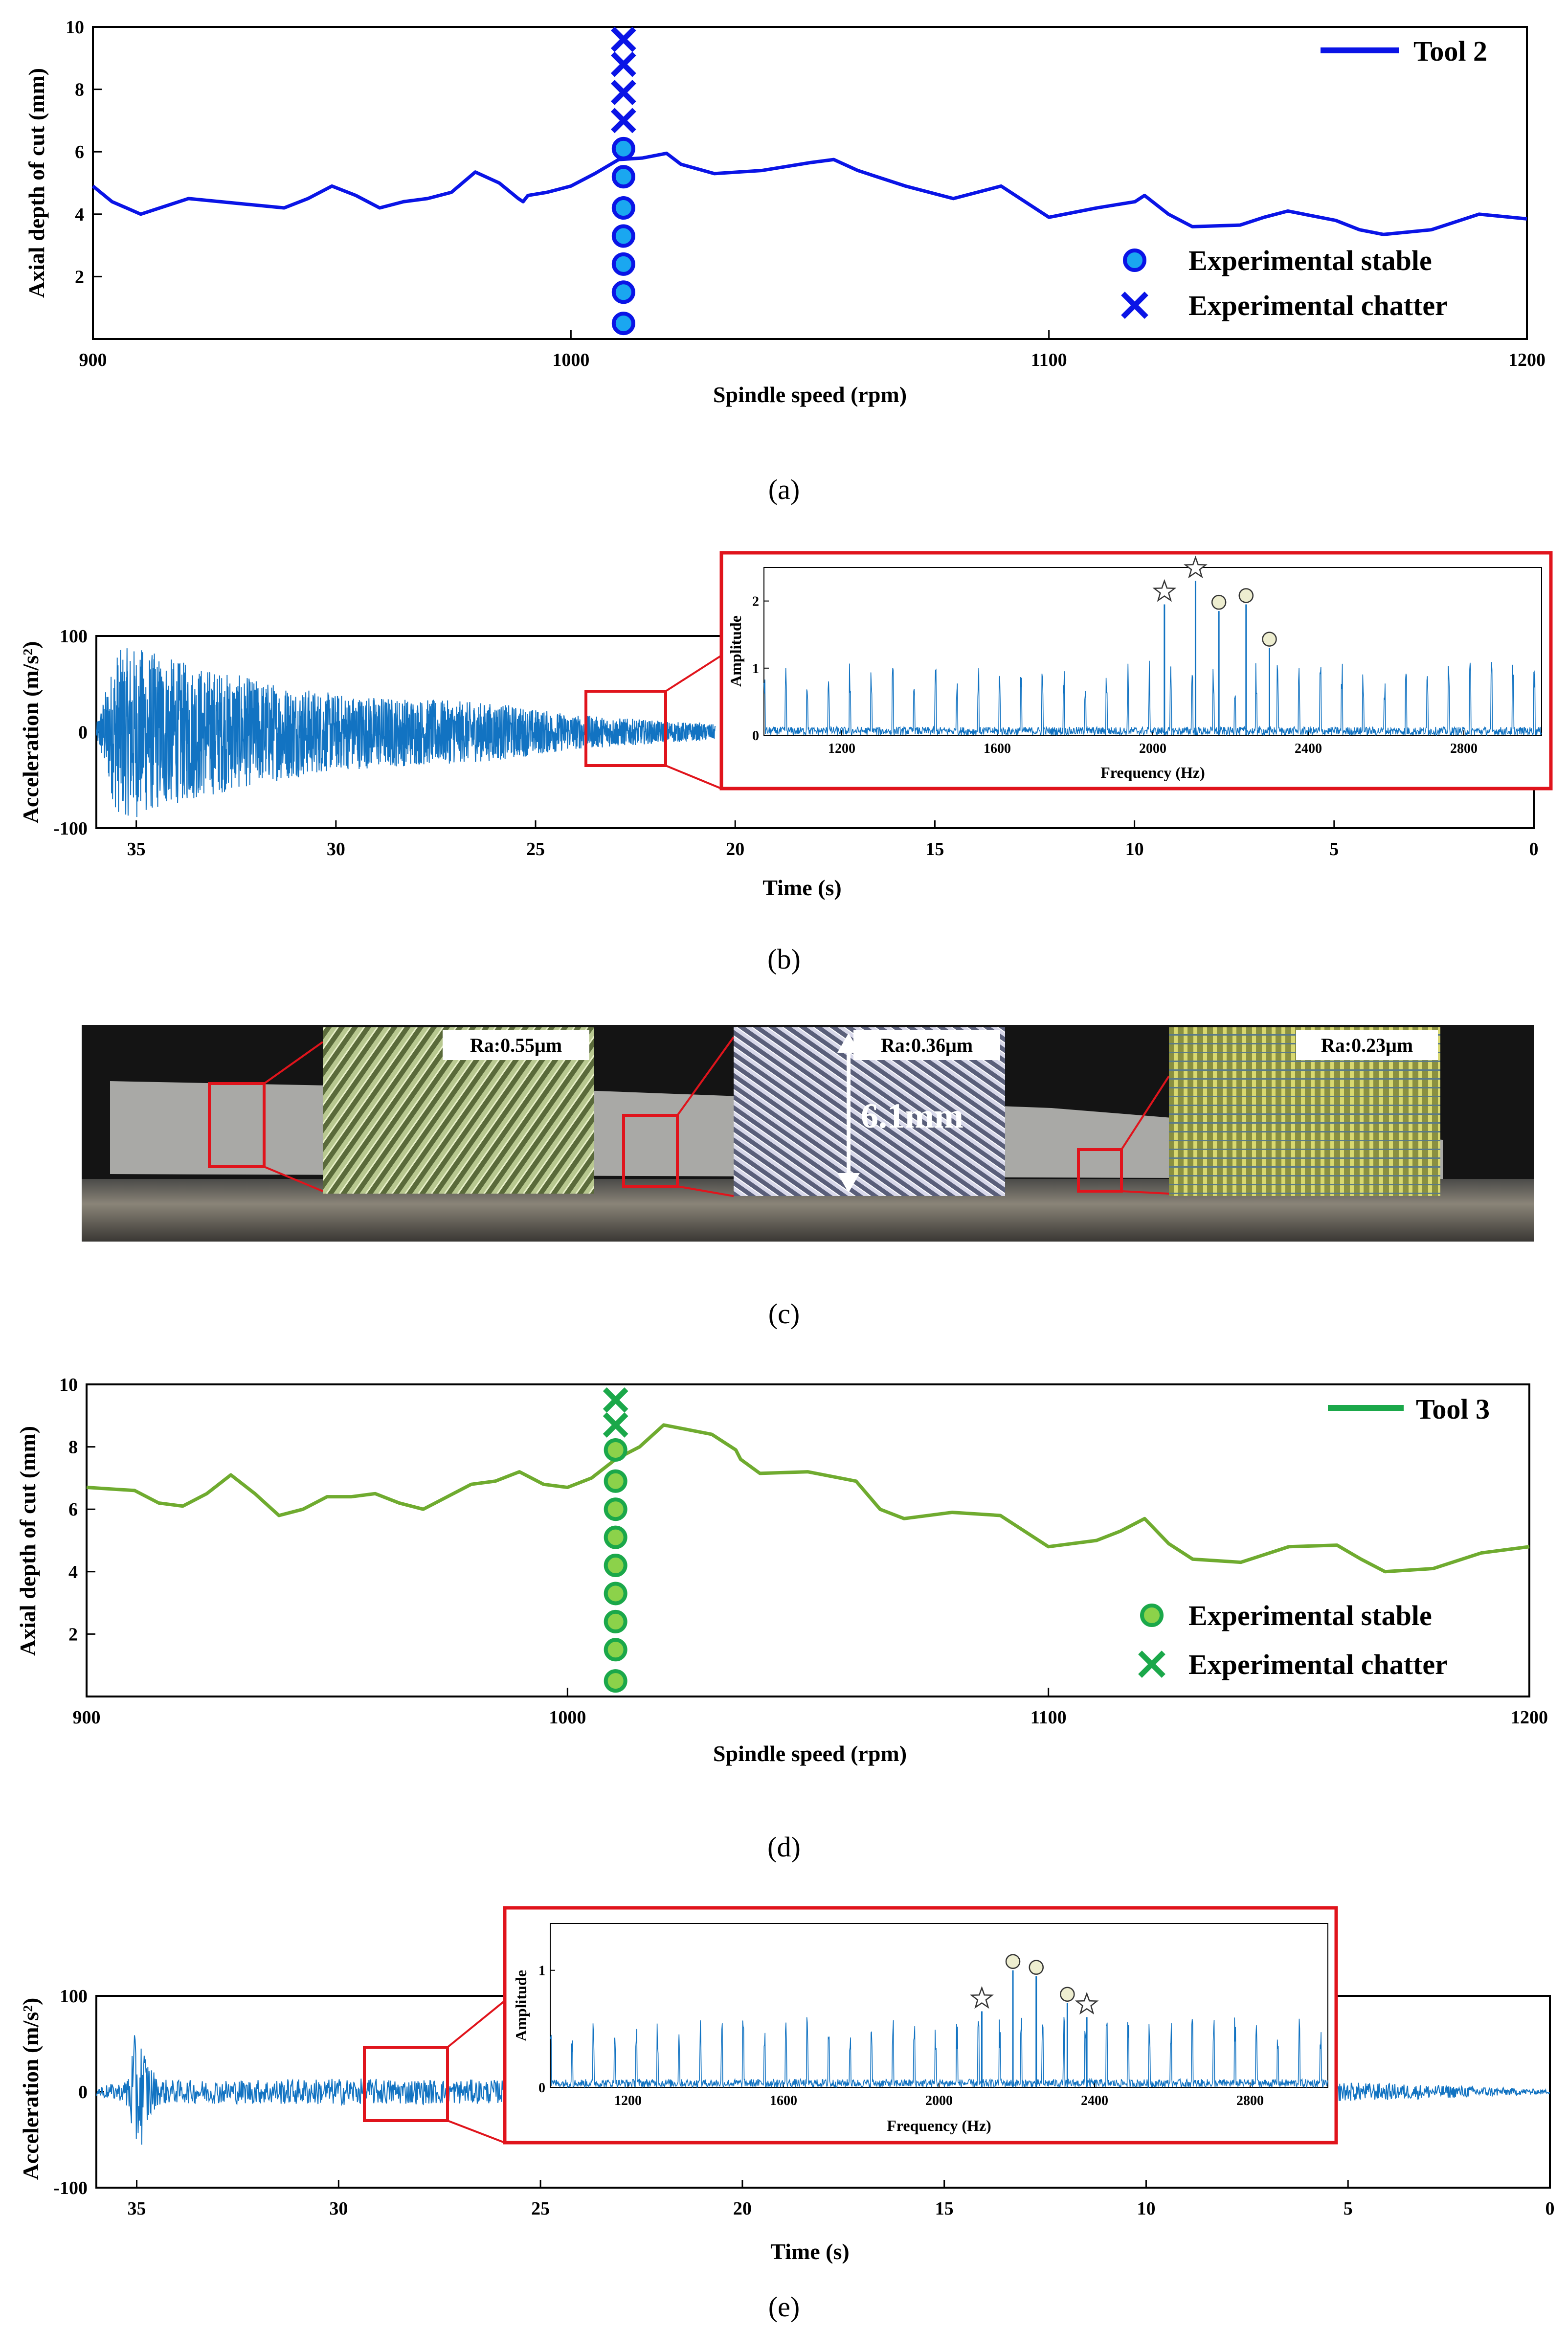 The height and width of the screenshot is (2330, 1568). What do you see at coordinates (137, 2208) in the screenshot?
I see `x-tick-label: 35` at bounding box center [137, 2208].